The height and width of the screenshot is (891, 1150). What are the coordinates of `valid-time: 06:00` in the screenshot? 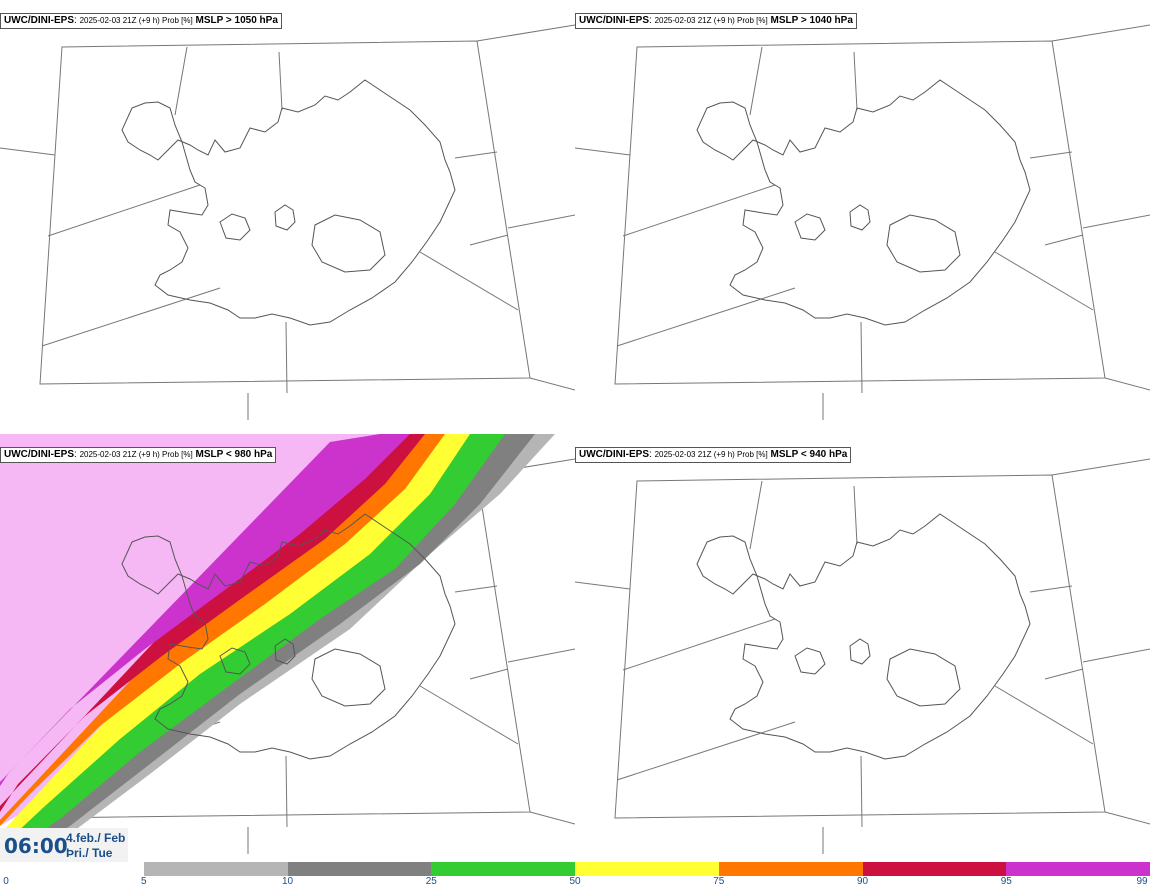 It's located at (36, 846).